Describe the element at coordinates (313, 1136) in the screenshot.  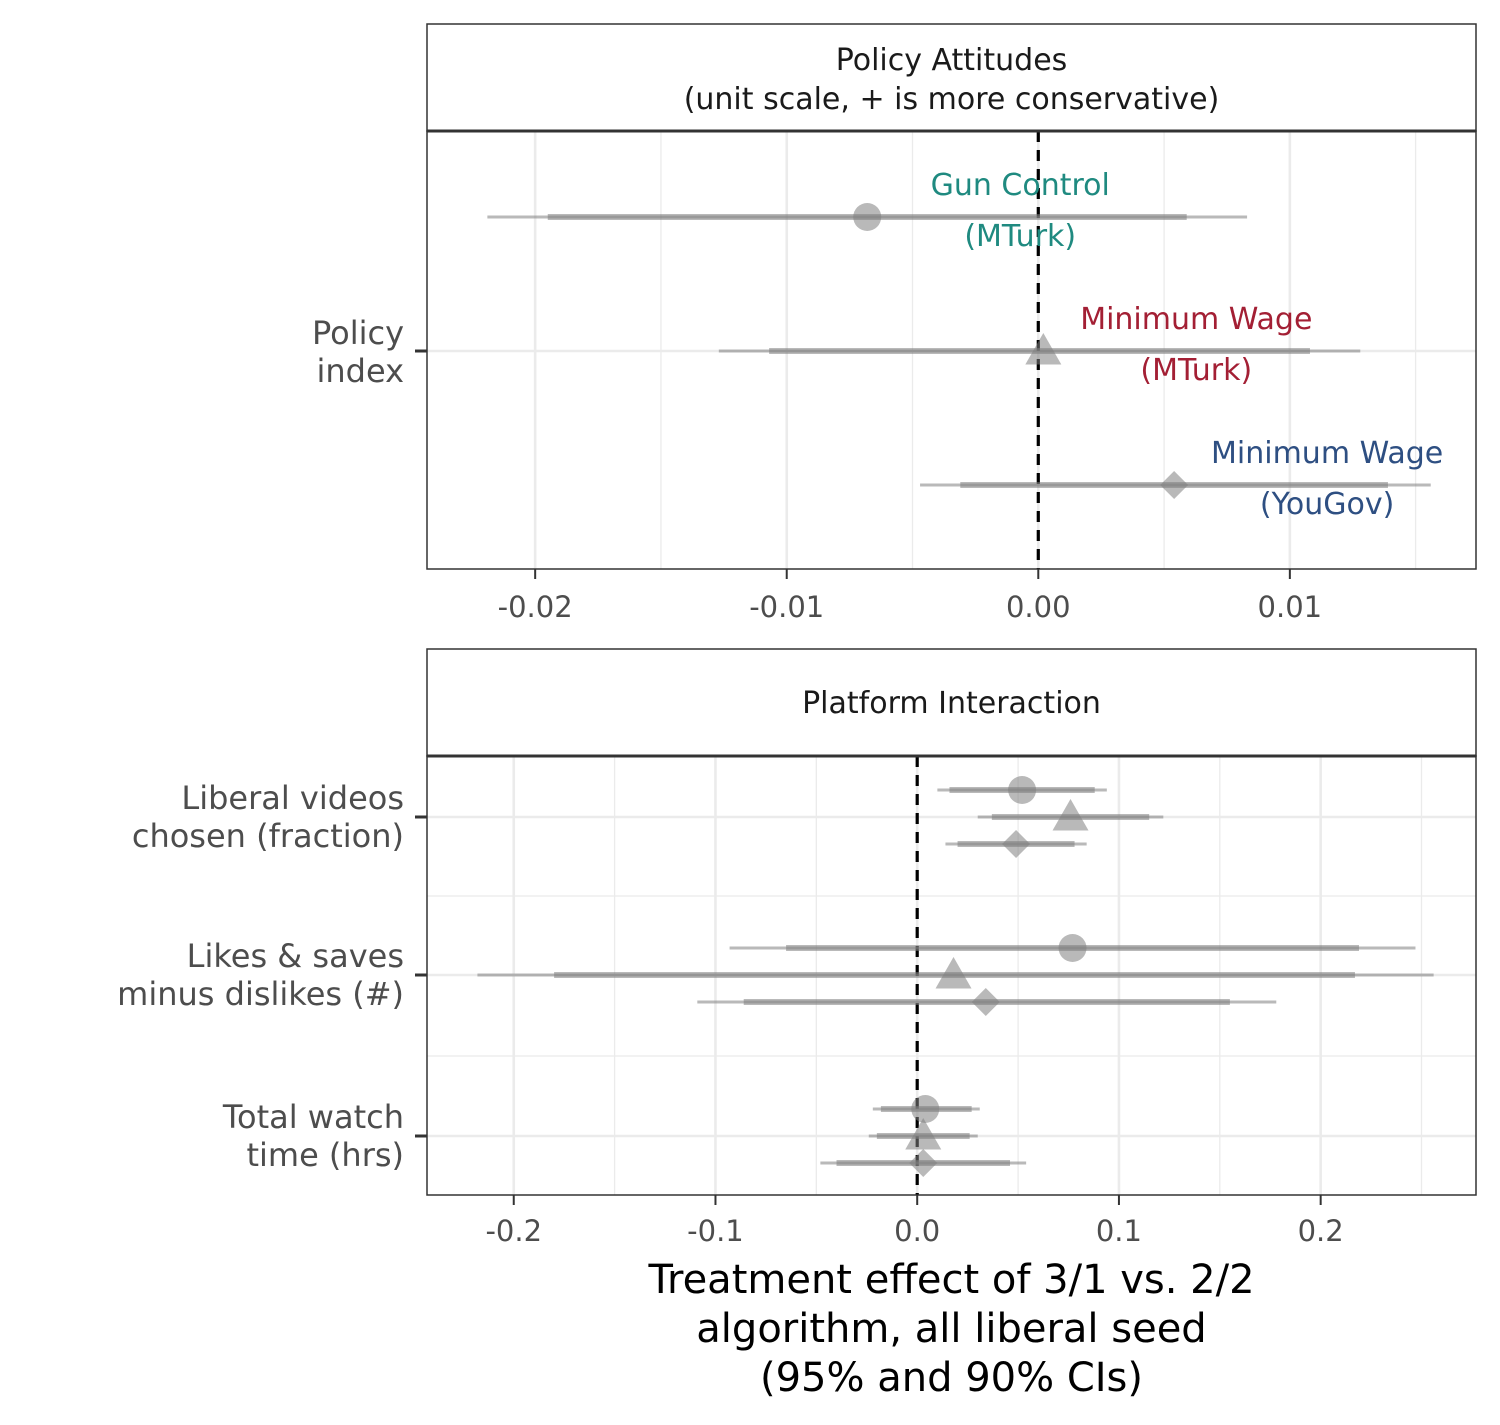
I see `y-tick-label: Total watch time (hrs)` at that location.